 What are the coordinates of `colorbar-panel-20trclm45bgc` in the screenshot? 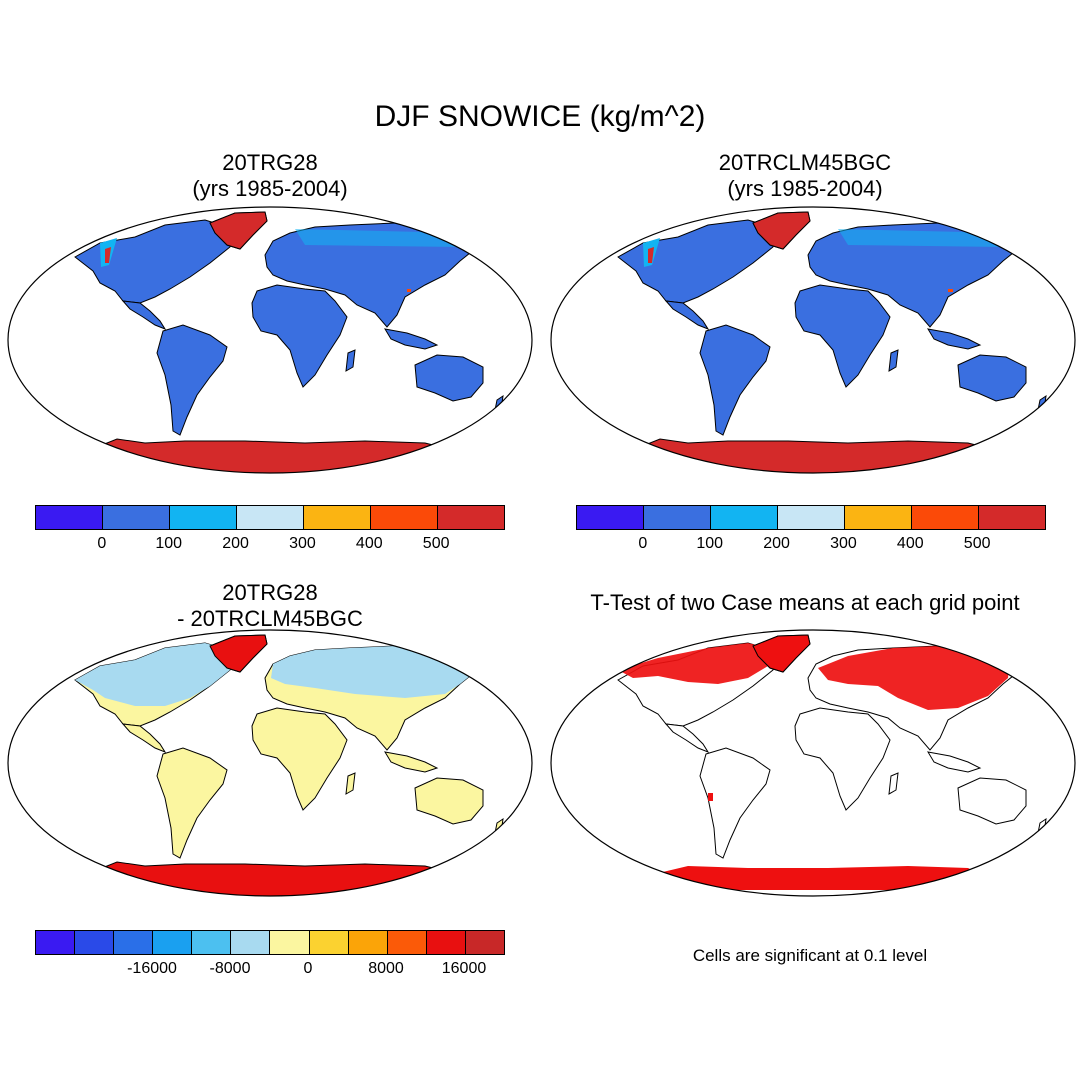 It's located at (811, 517).